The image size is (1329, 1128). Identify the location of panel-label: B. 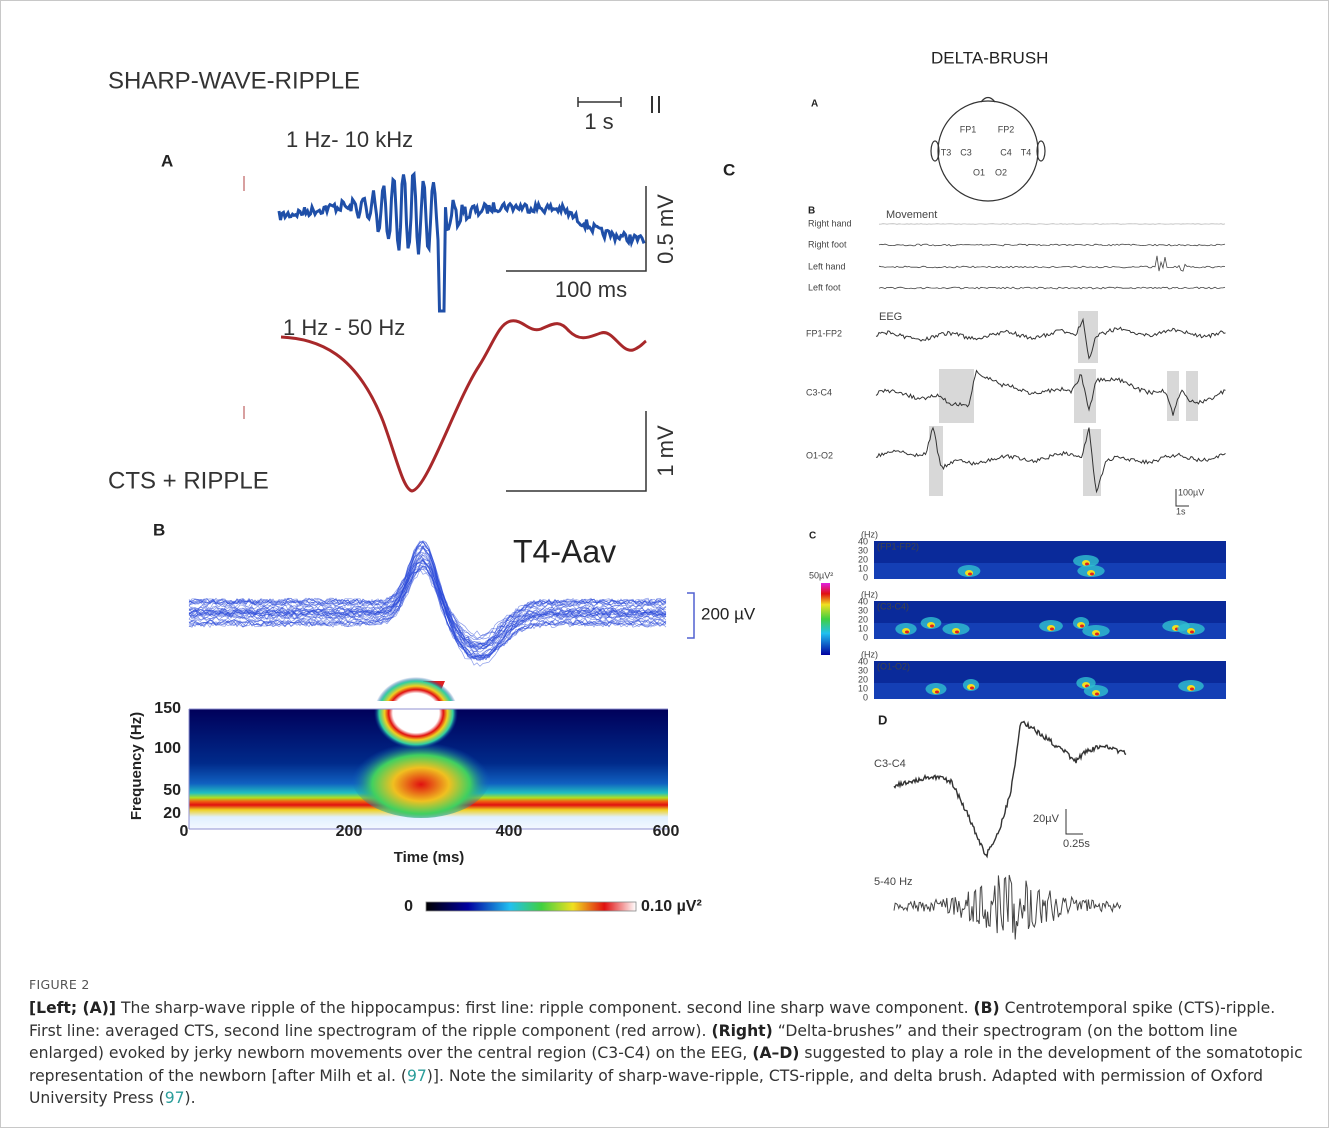
(159, 529).